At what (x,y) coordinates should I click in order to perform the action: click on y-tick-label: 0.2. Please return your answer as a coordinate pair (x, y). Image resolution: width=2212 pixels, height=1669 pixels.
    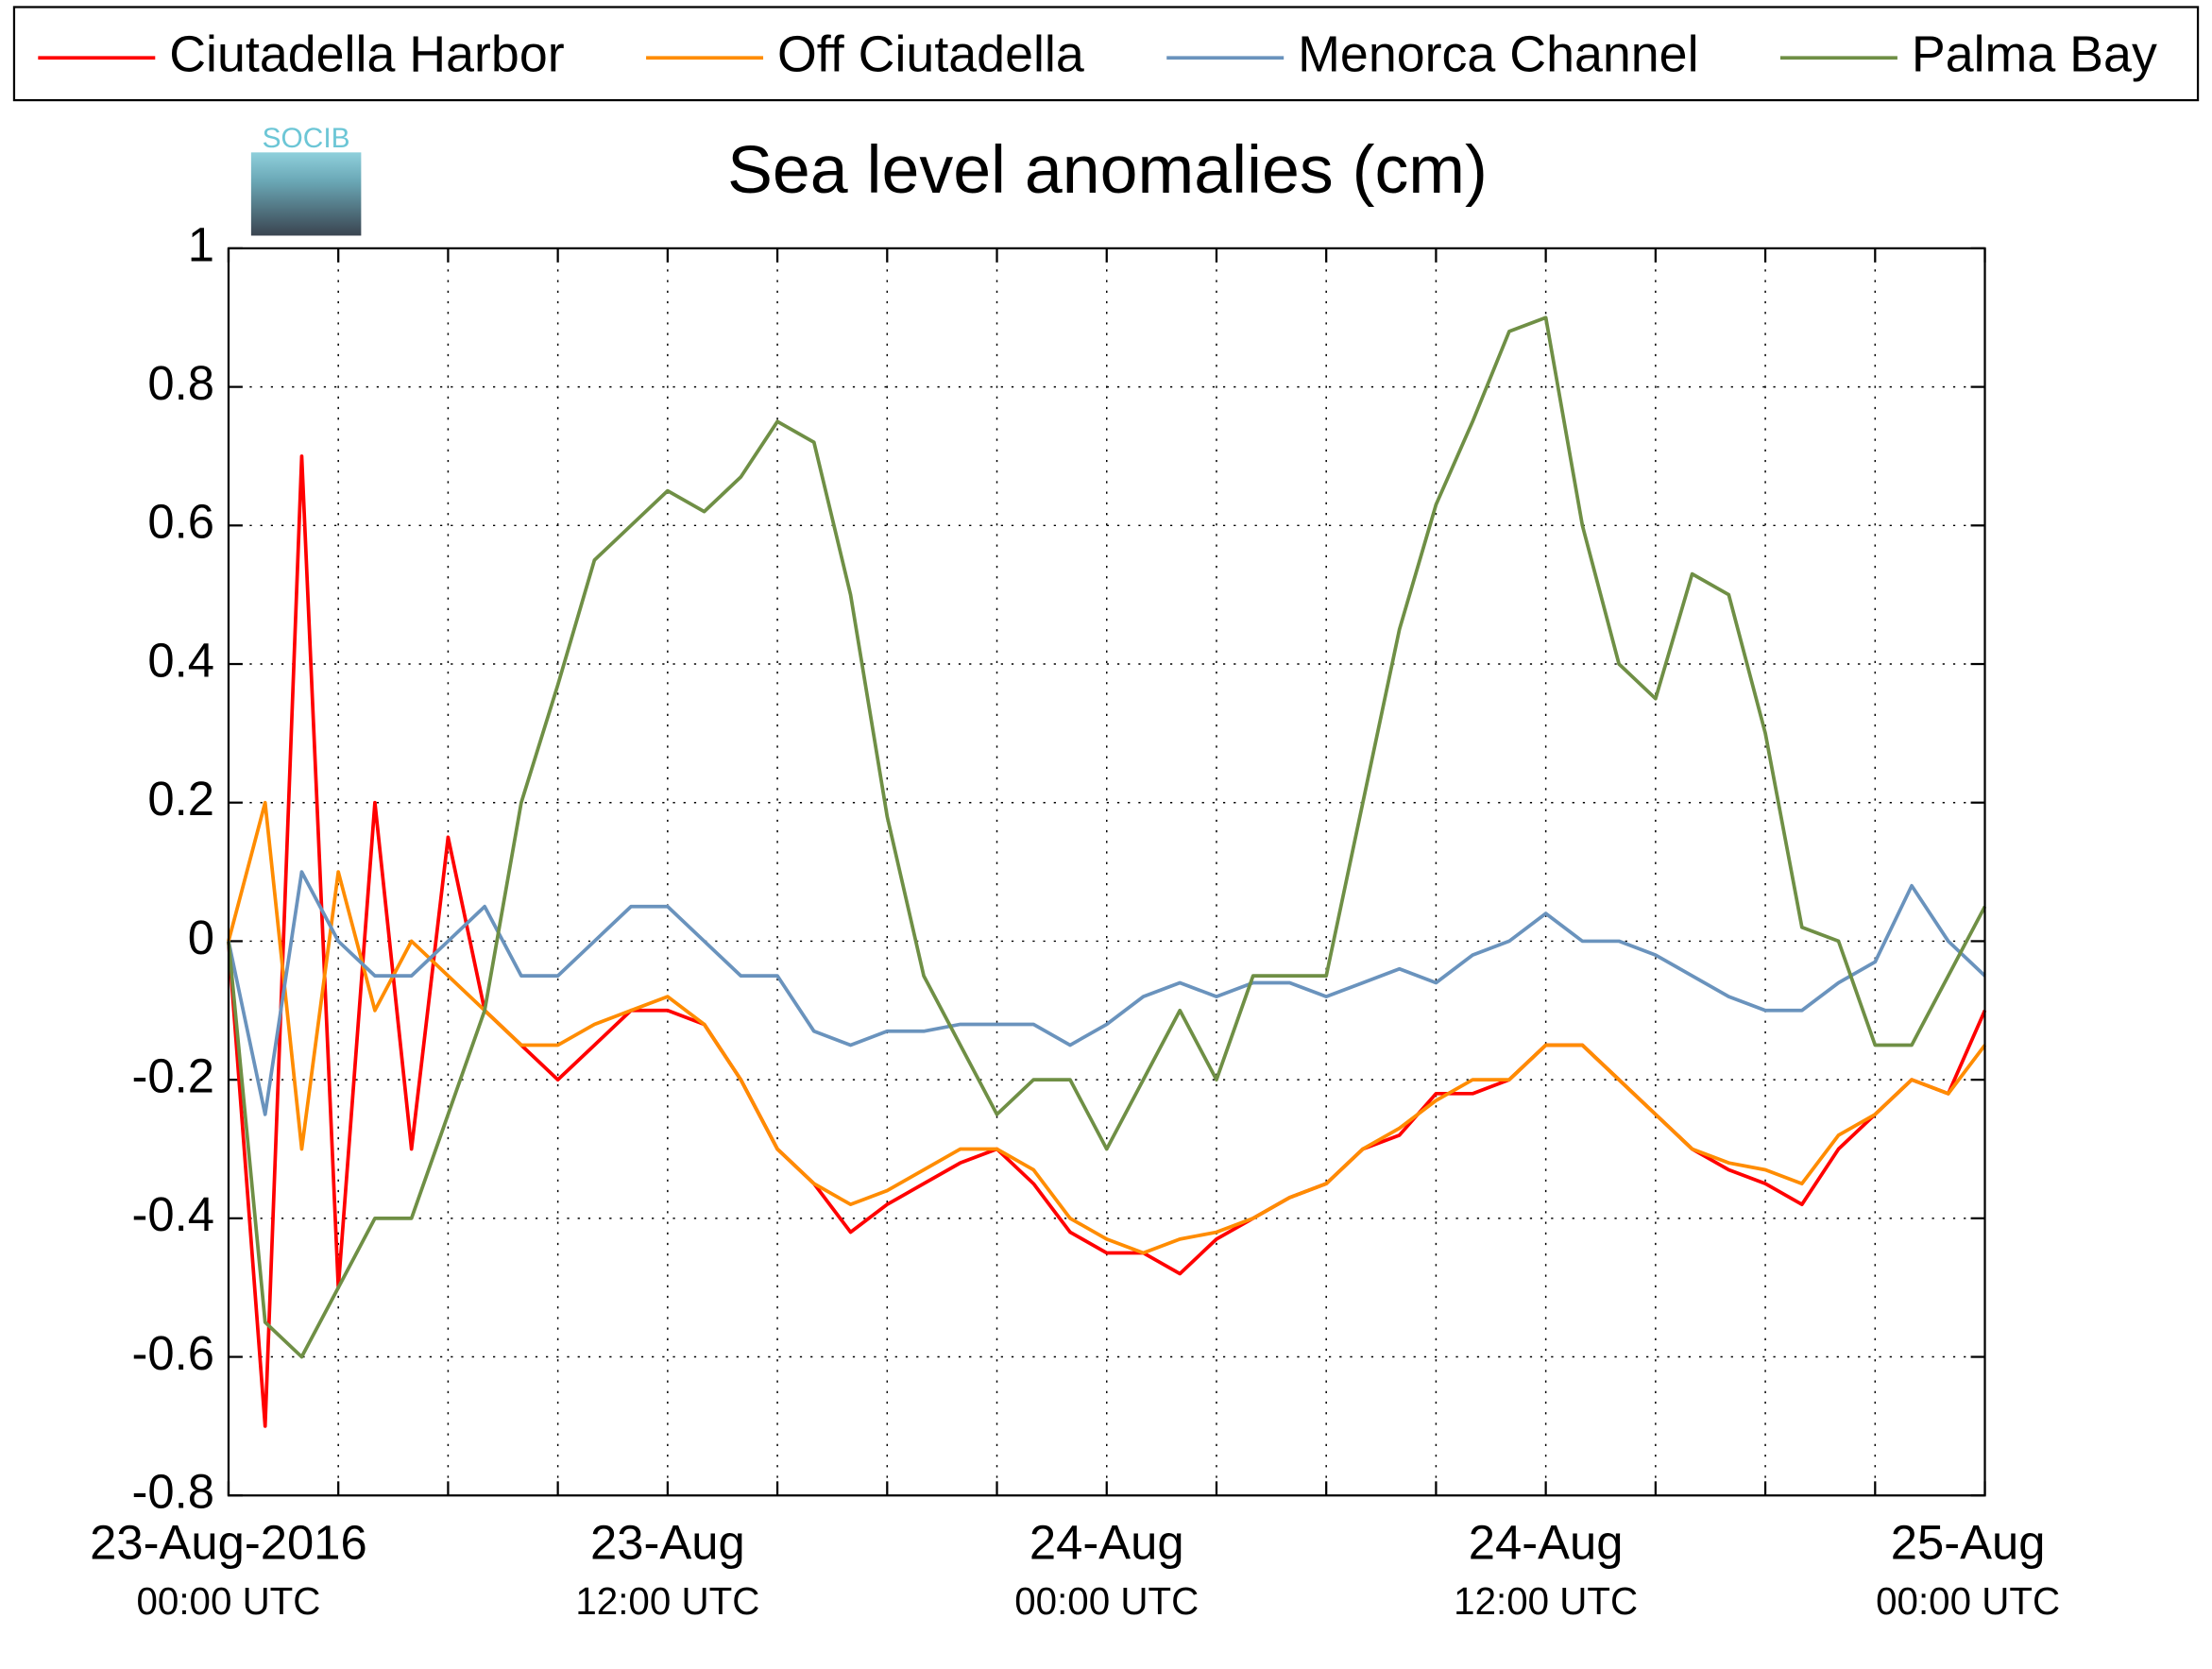
    Looking at the image, I should click on (180, 799).